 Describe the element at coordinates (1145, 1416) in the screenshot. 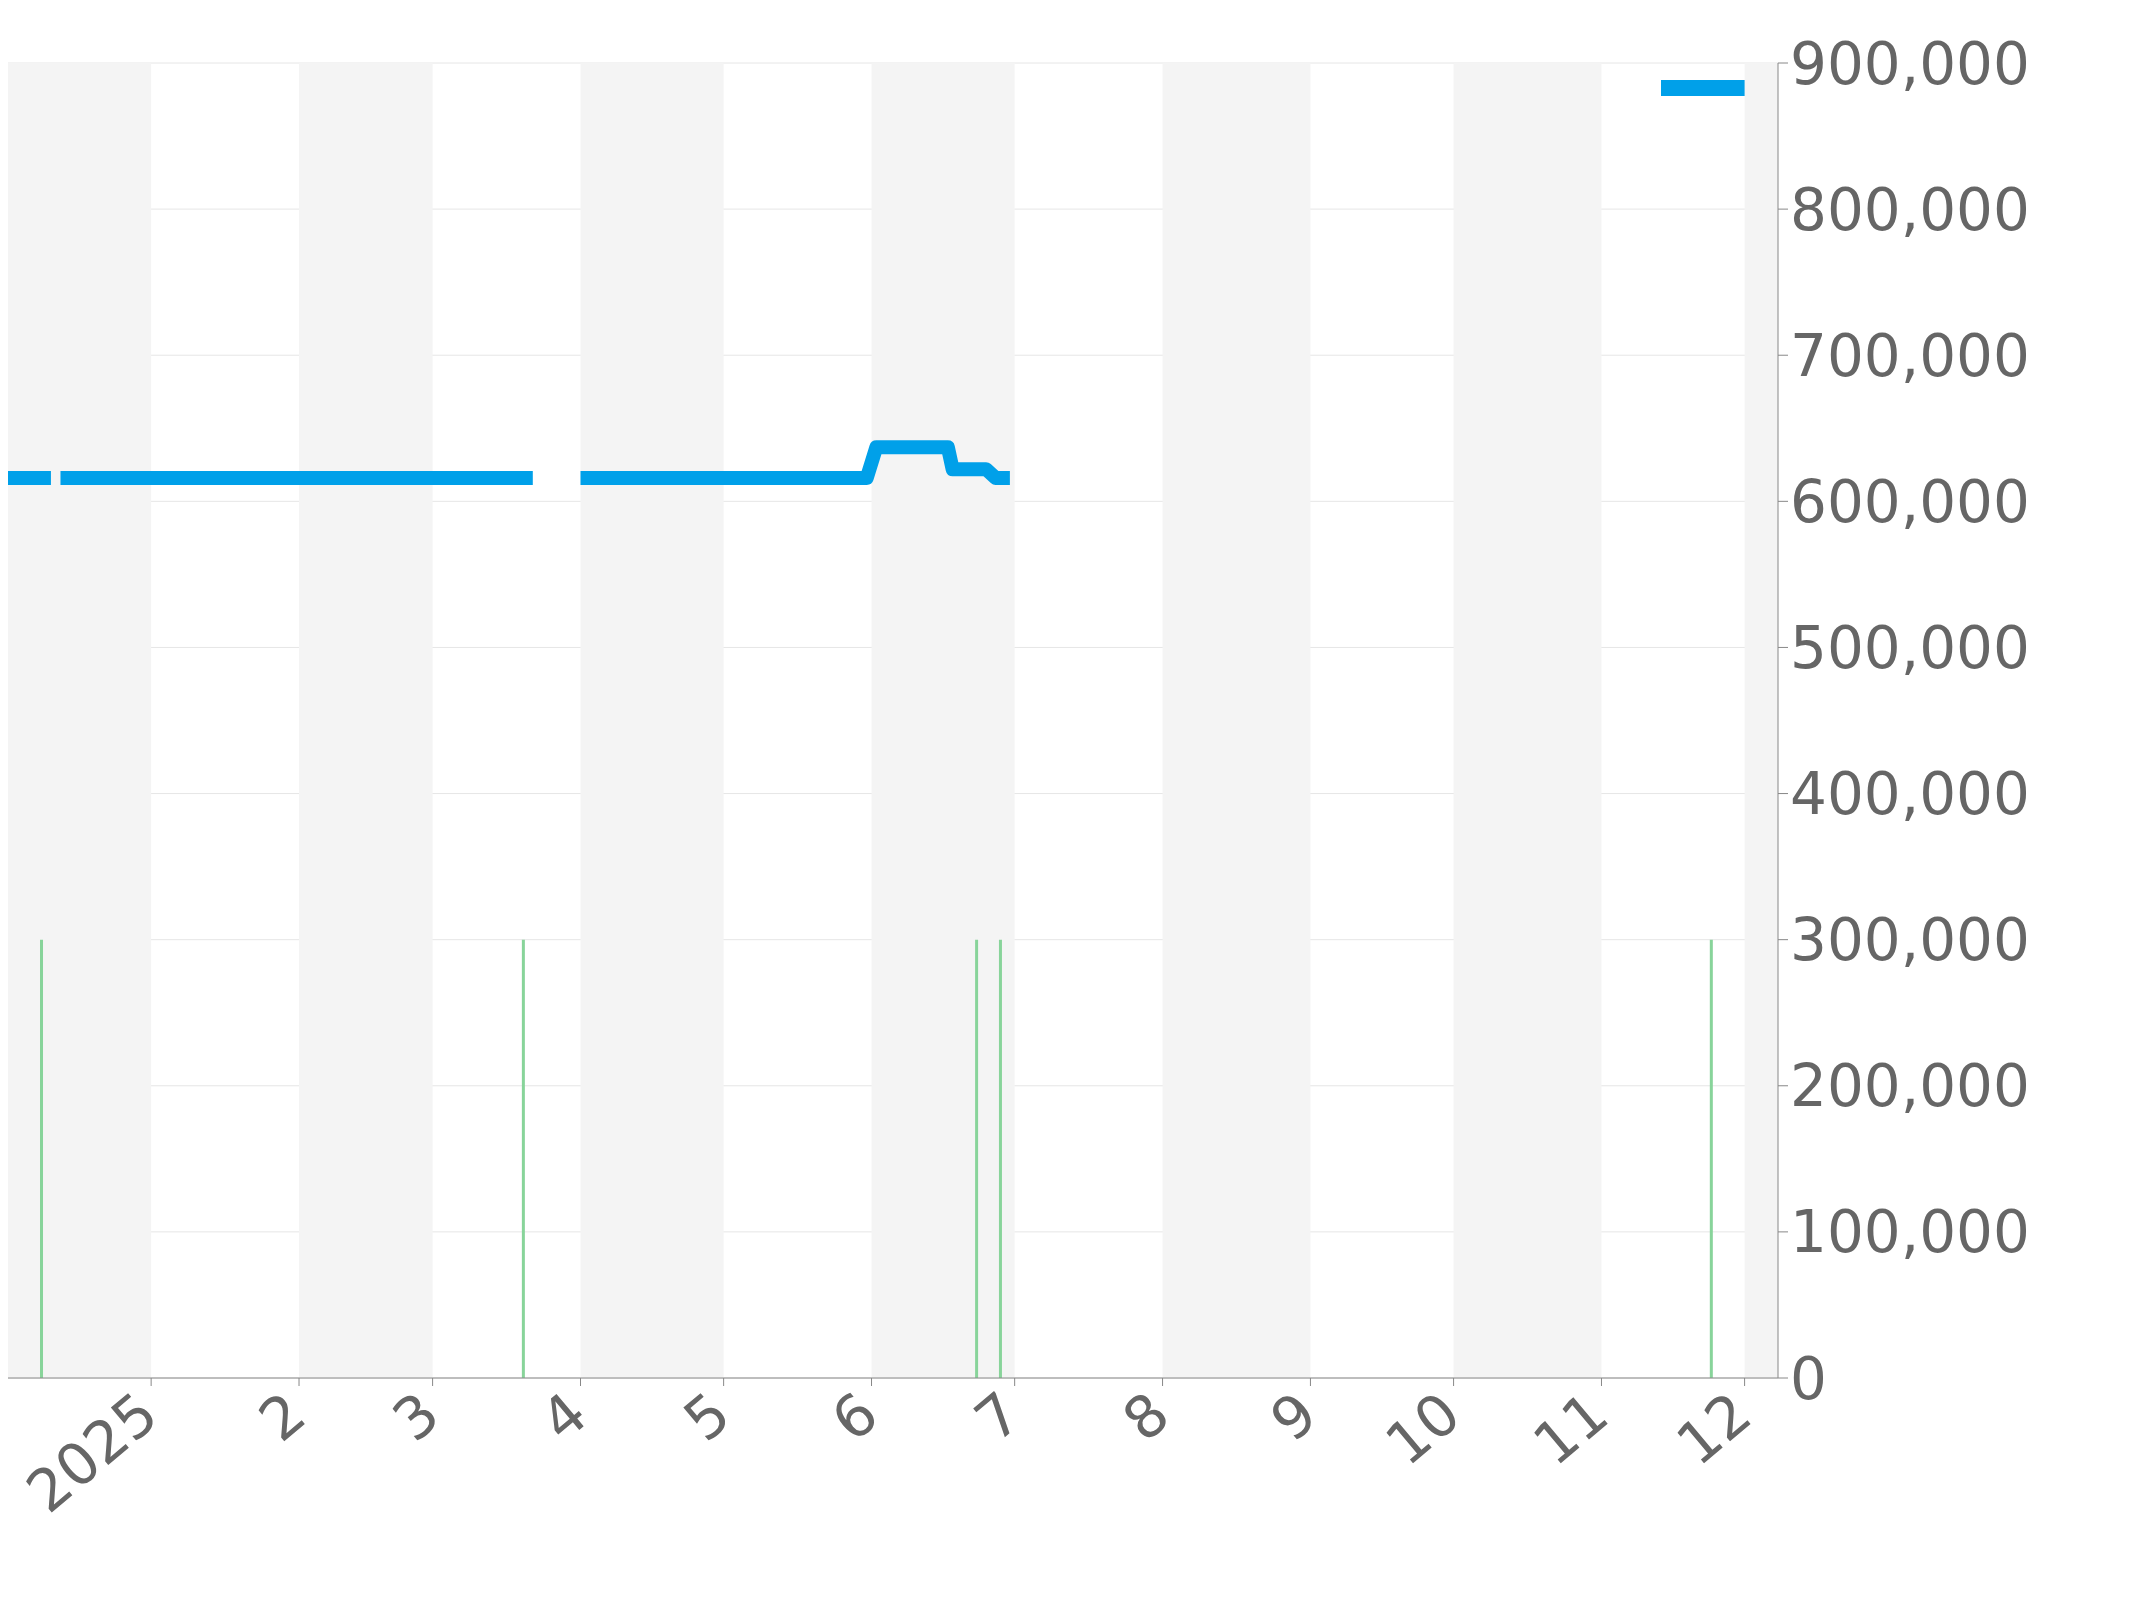

I see `x-tick-label: 8` at that location.